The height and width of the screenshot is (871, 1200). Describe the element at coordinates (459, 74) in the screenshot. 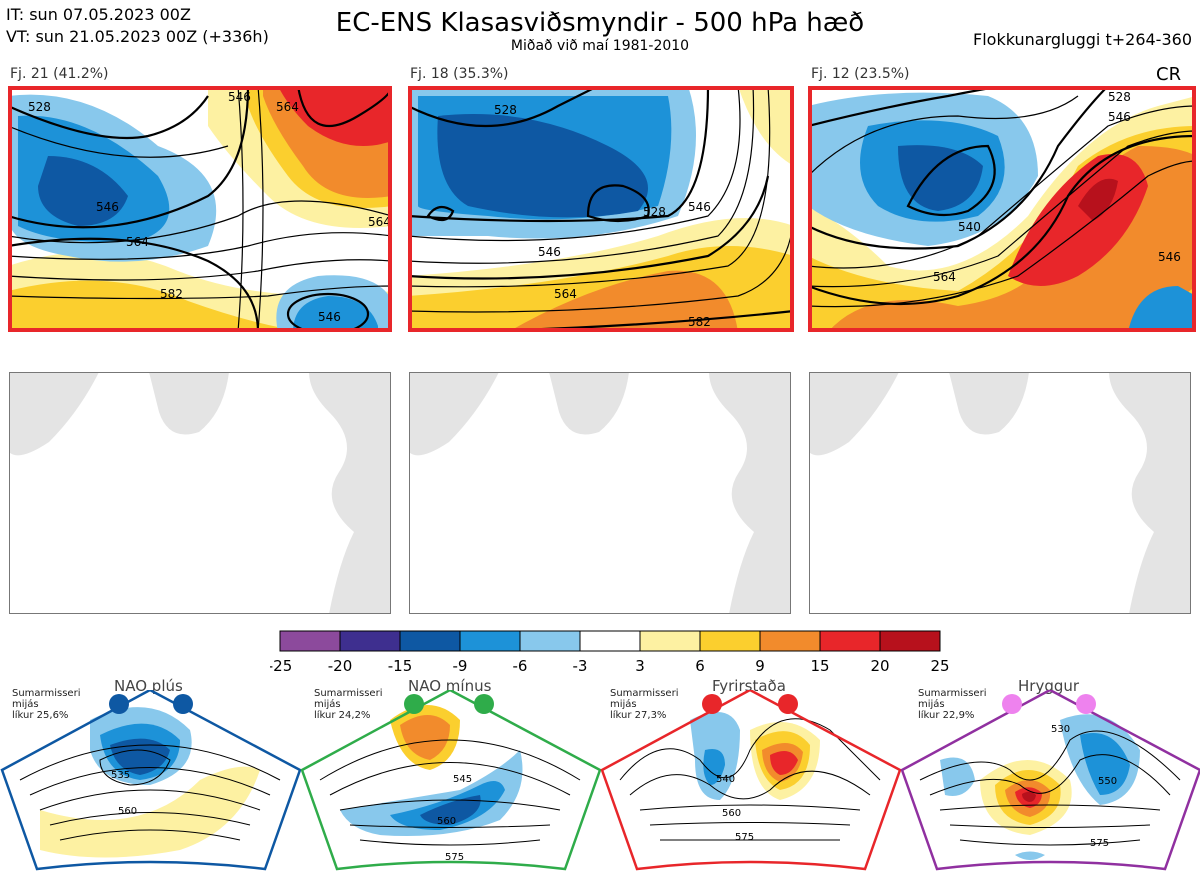

I see `cluster-2-label: Fj. 18 (35.3%)` at that location.